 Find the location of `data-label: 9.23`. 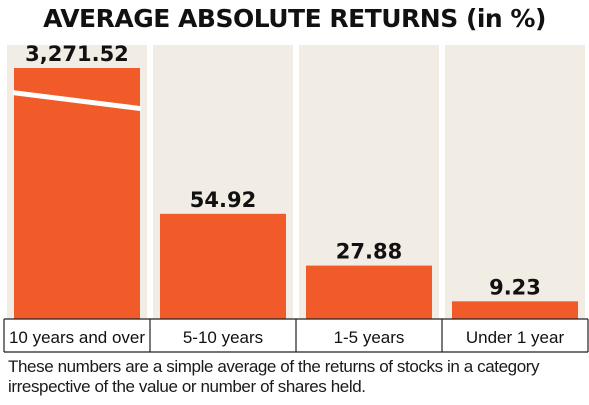

data-label: 9.23 is located at coordinates (515, 287).